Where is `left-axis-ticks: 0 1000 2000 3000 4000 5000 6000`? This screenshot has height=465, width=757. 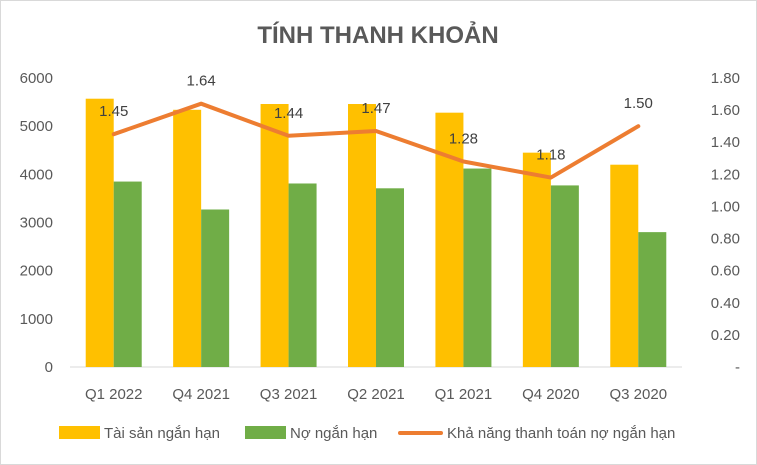
left-axis-ticks: 0 1000 2000 3000 4000 5000 6000 is located at coordinates (36, 223).